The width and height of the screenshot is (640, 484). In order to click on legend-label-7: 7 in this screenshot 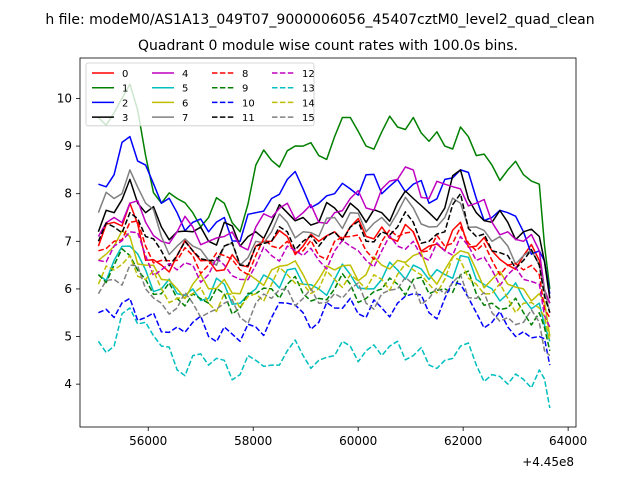, I will do `click(185, 118)`.